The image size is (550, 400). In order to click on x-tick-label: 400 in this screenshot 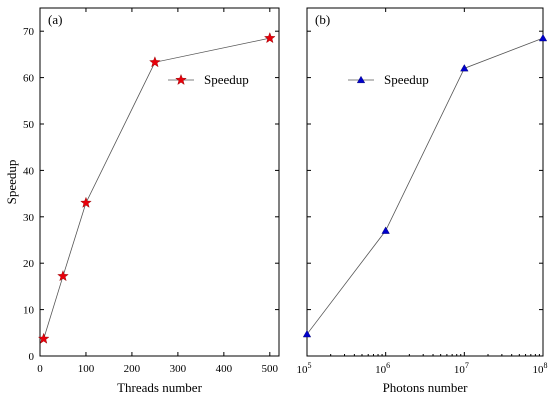, I will do `click(224, 369)`.